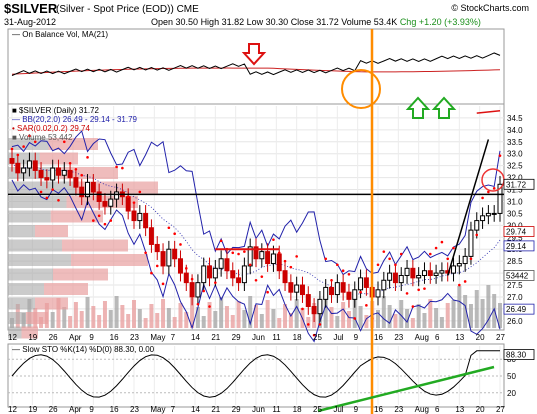 The image size is (537, 414). What do you see at coordinates (91, 337) in the screenshot?
I see `date-tick-label: 9` at bounding box center [91, 337].